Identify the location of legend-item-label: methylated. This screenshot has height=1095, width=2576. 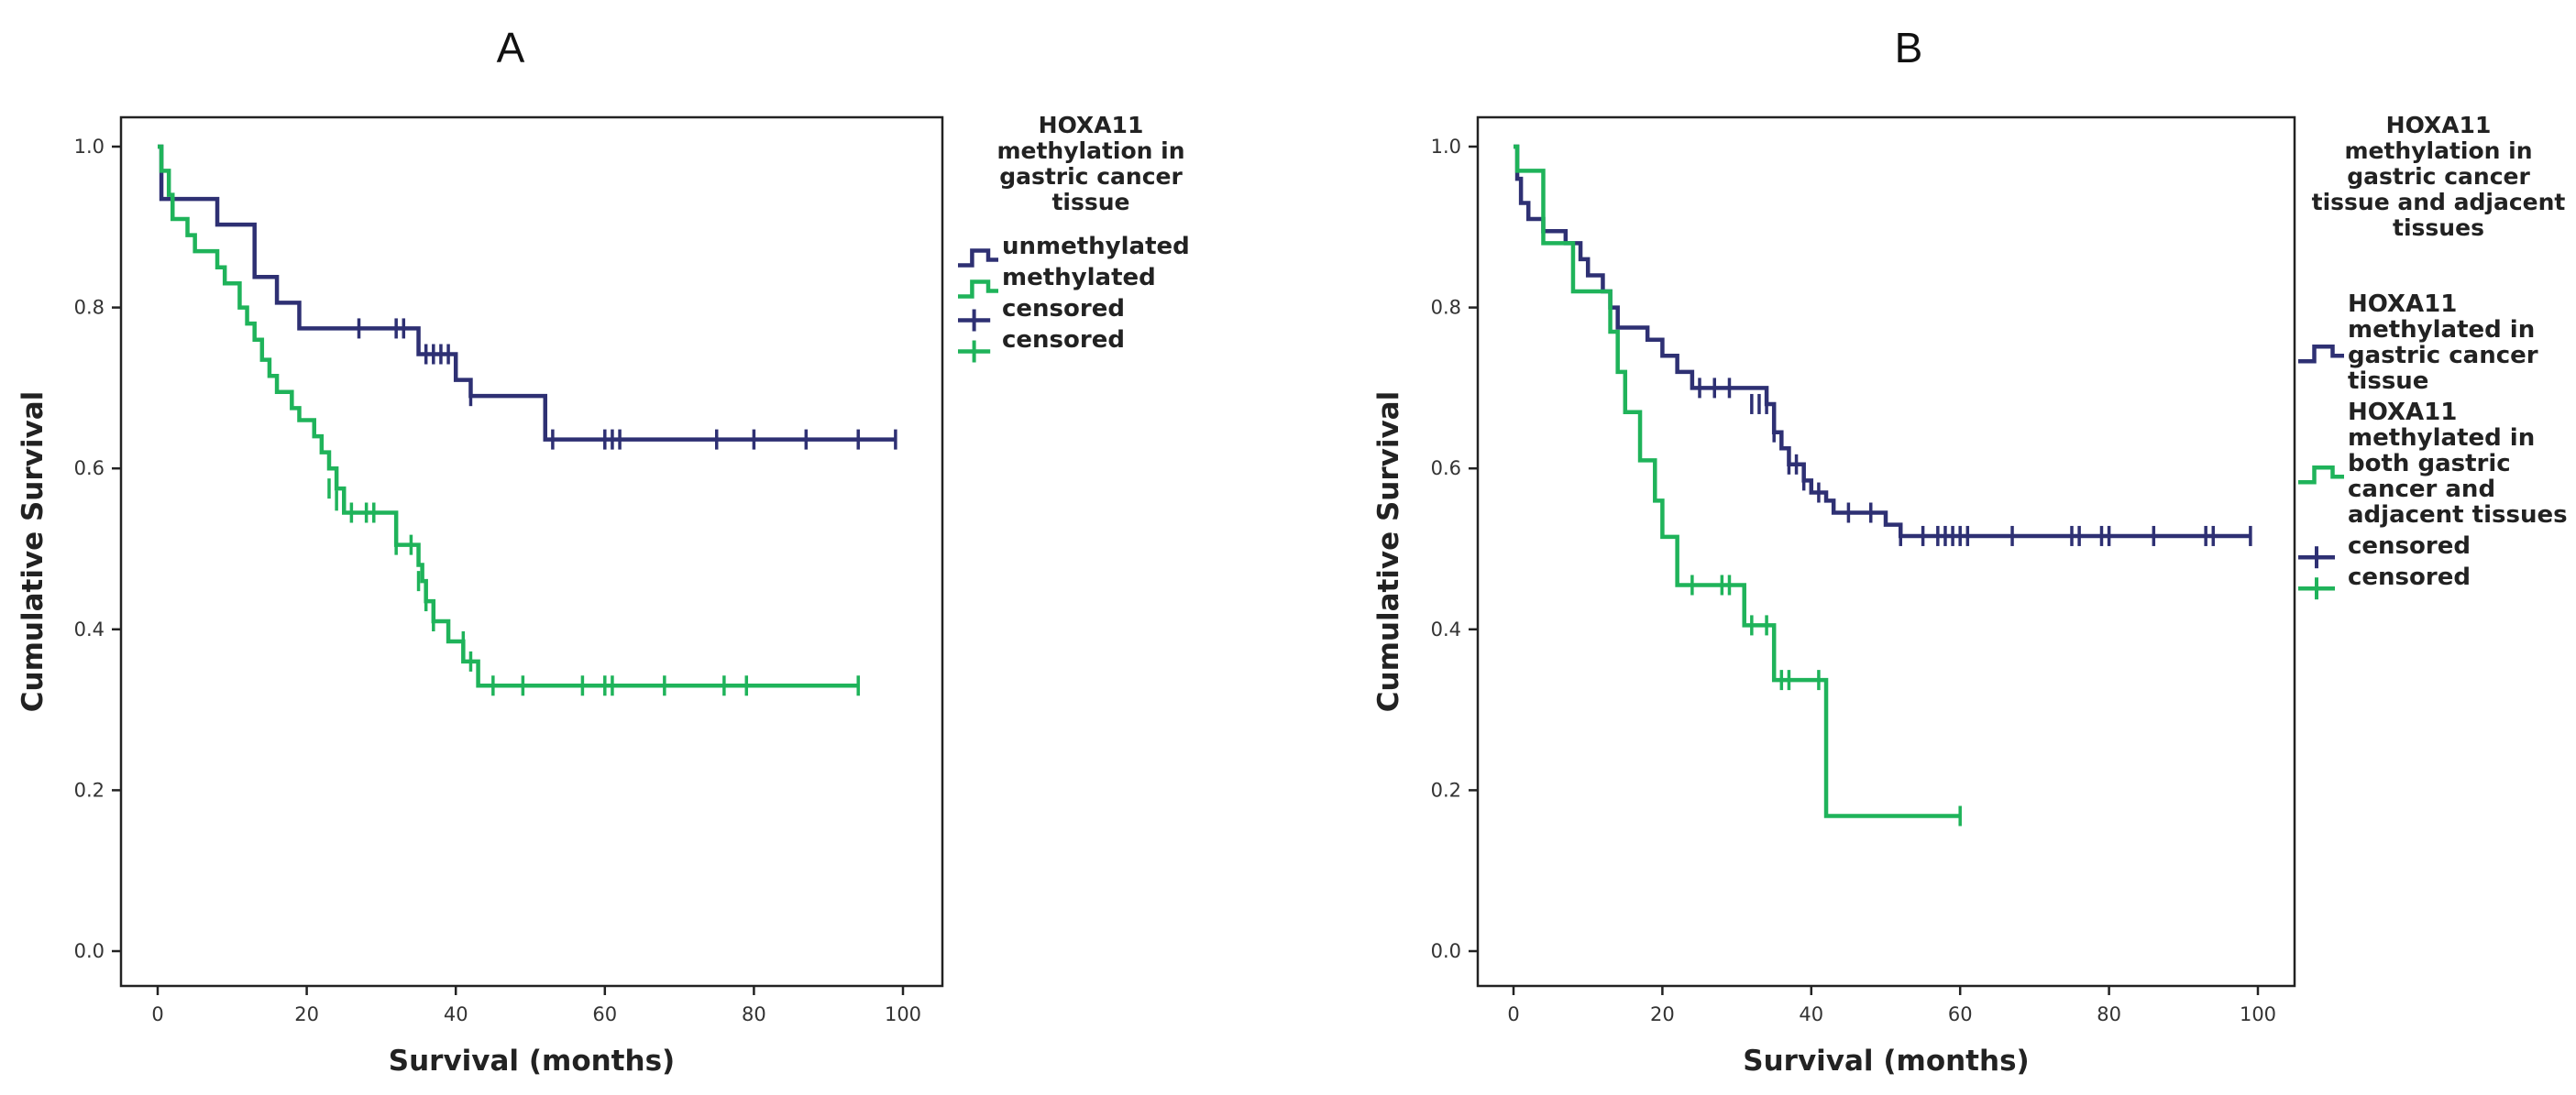
(1079, 277).